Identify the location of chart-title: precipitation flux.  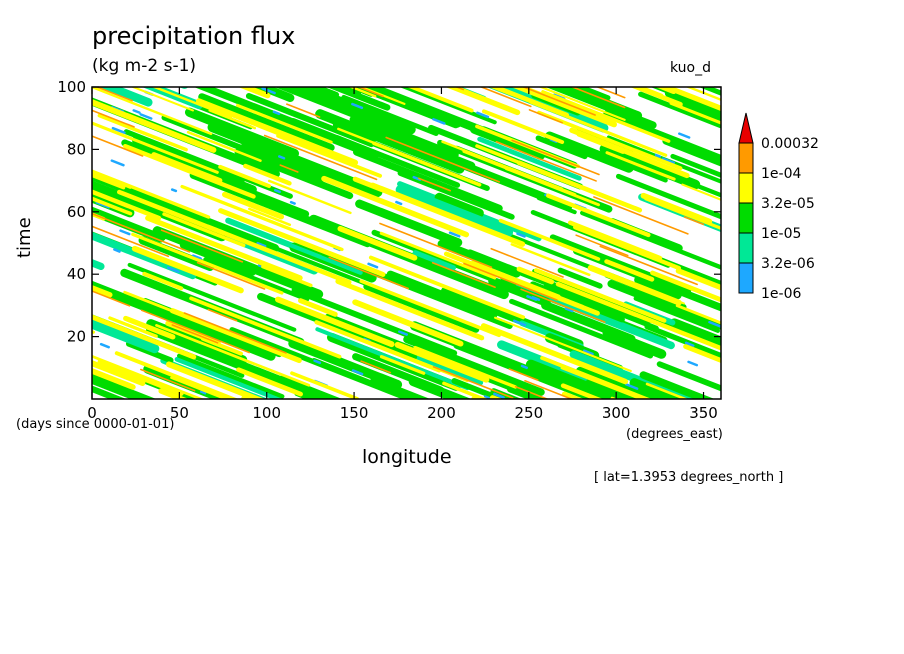
(194, 36).